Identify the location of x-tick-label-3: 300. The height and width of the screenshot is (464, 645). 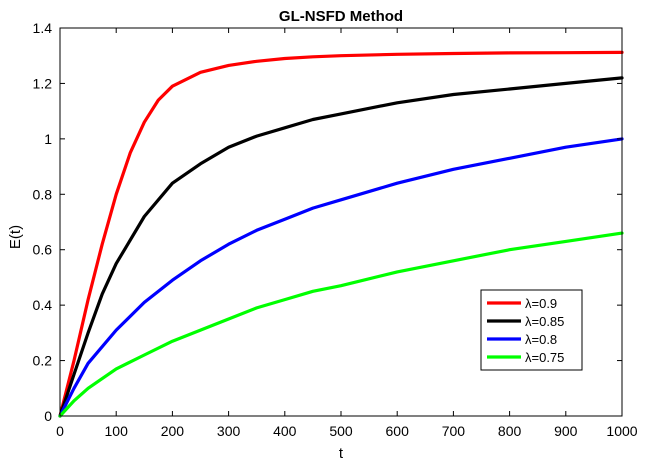
(229, 431).